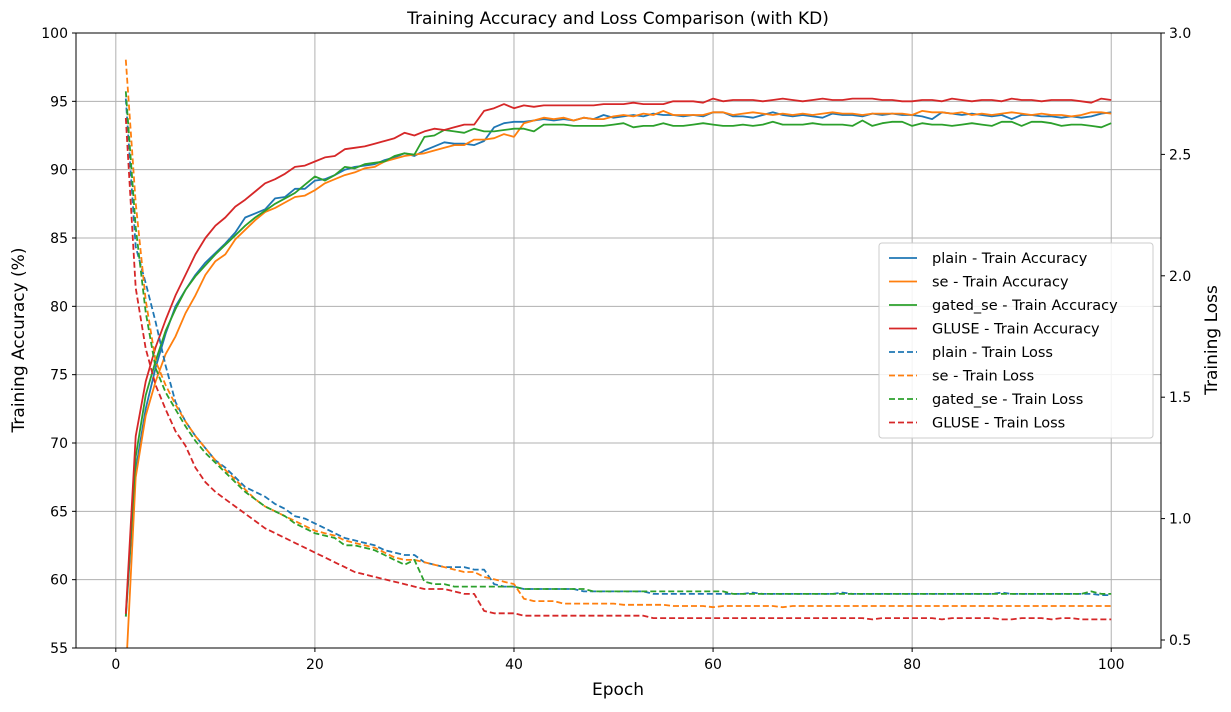 This screenshot has height=712, width=1231. Describe the element at coordinates (713, 665) in the screenshot. I see `x-tick-label: 60` at that location.